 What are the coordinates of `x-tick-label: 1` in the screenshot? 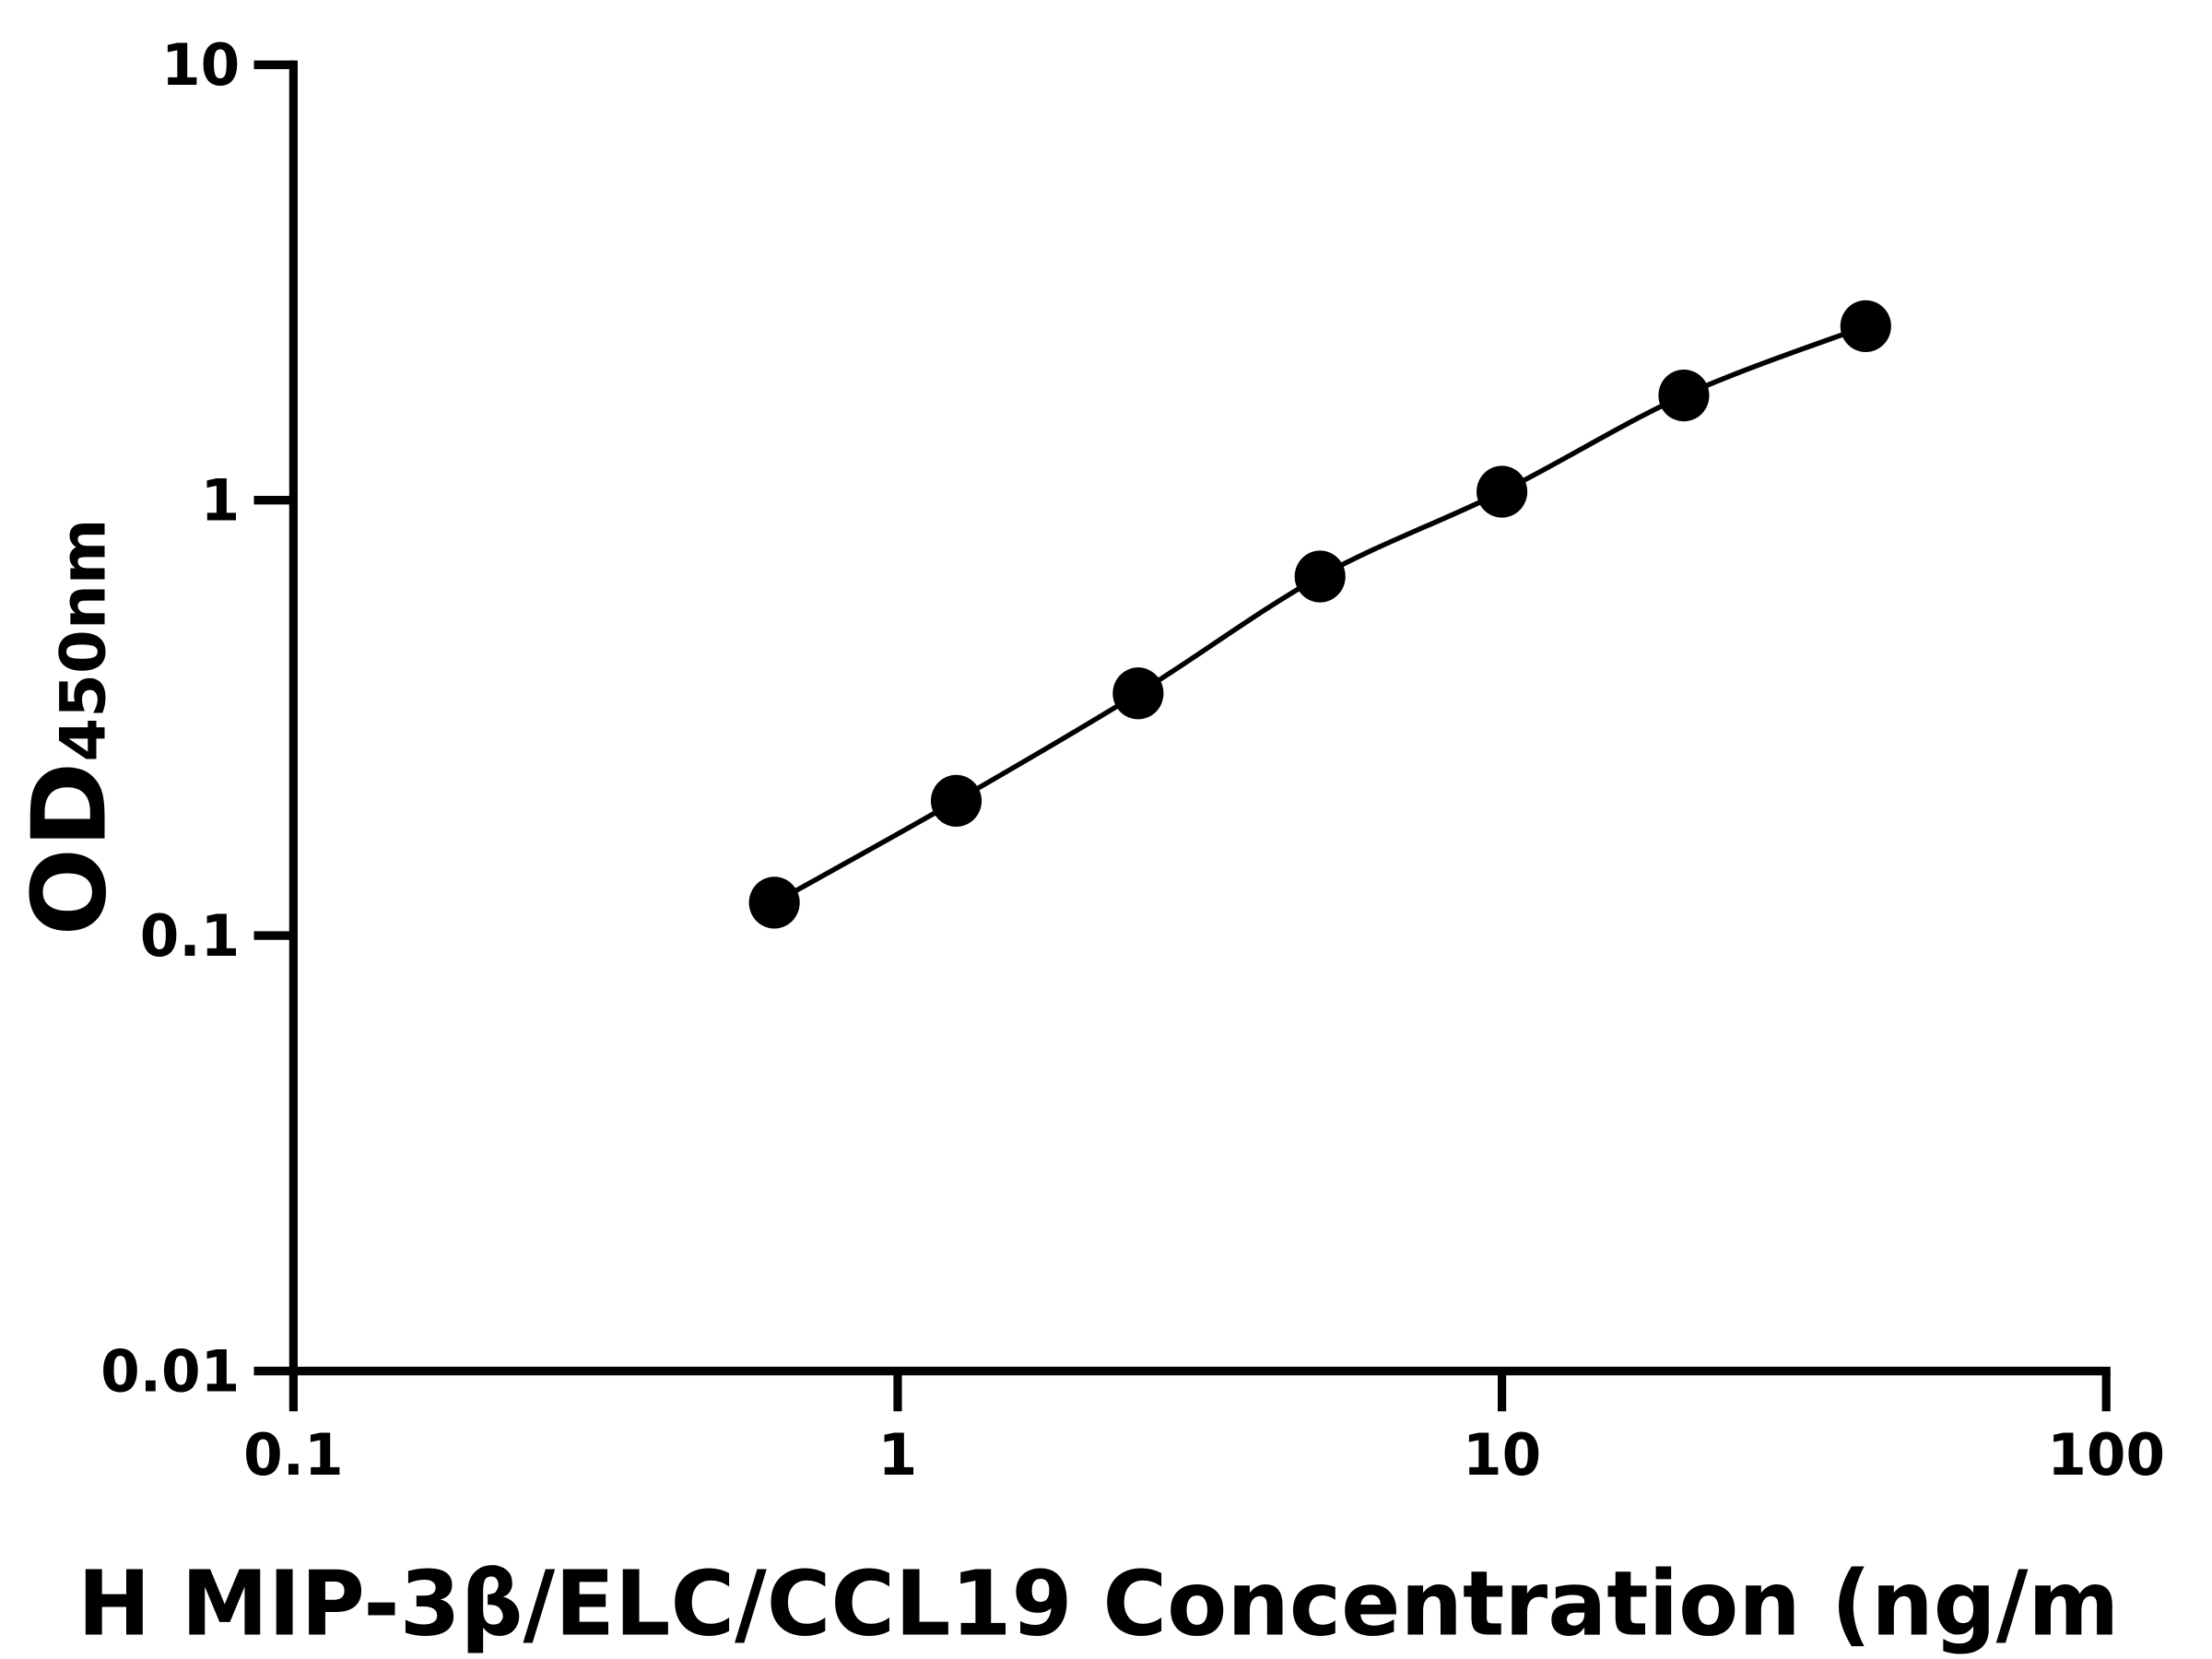 It's located at (898, 1454).